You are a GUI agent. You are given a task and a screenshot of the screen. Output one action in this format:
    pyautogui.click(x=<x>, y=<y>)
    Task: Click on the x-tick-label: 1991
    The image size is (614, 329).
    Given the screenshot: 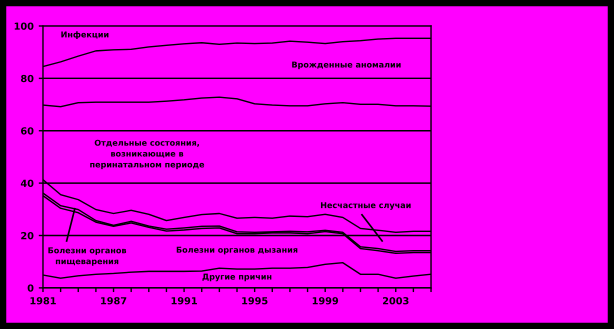 What is the action you would take?
    pyautogui.click(x=184, y=300)
    